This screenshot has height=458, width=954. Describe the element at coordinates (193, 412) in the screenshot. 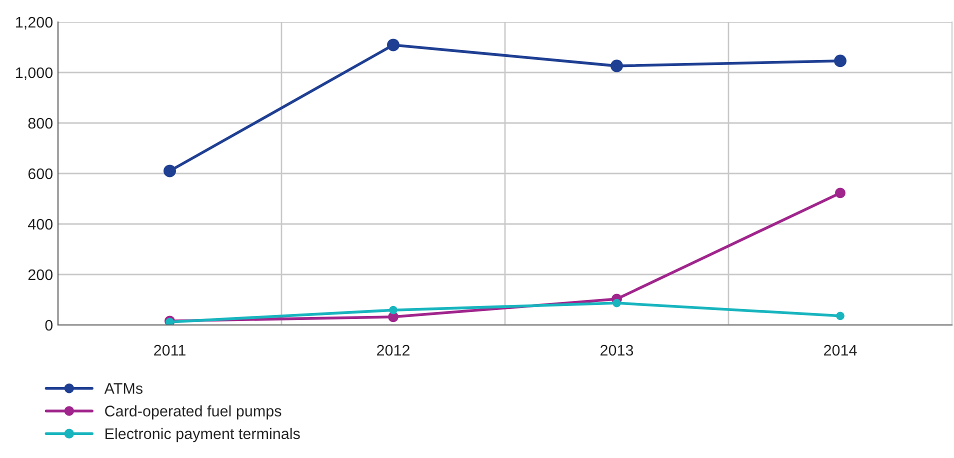

I see `legend-label: Card-operated fuel pumps` at that location.